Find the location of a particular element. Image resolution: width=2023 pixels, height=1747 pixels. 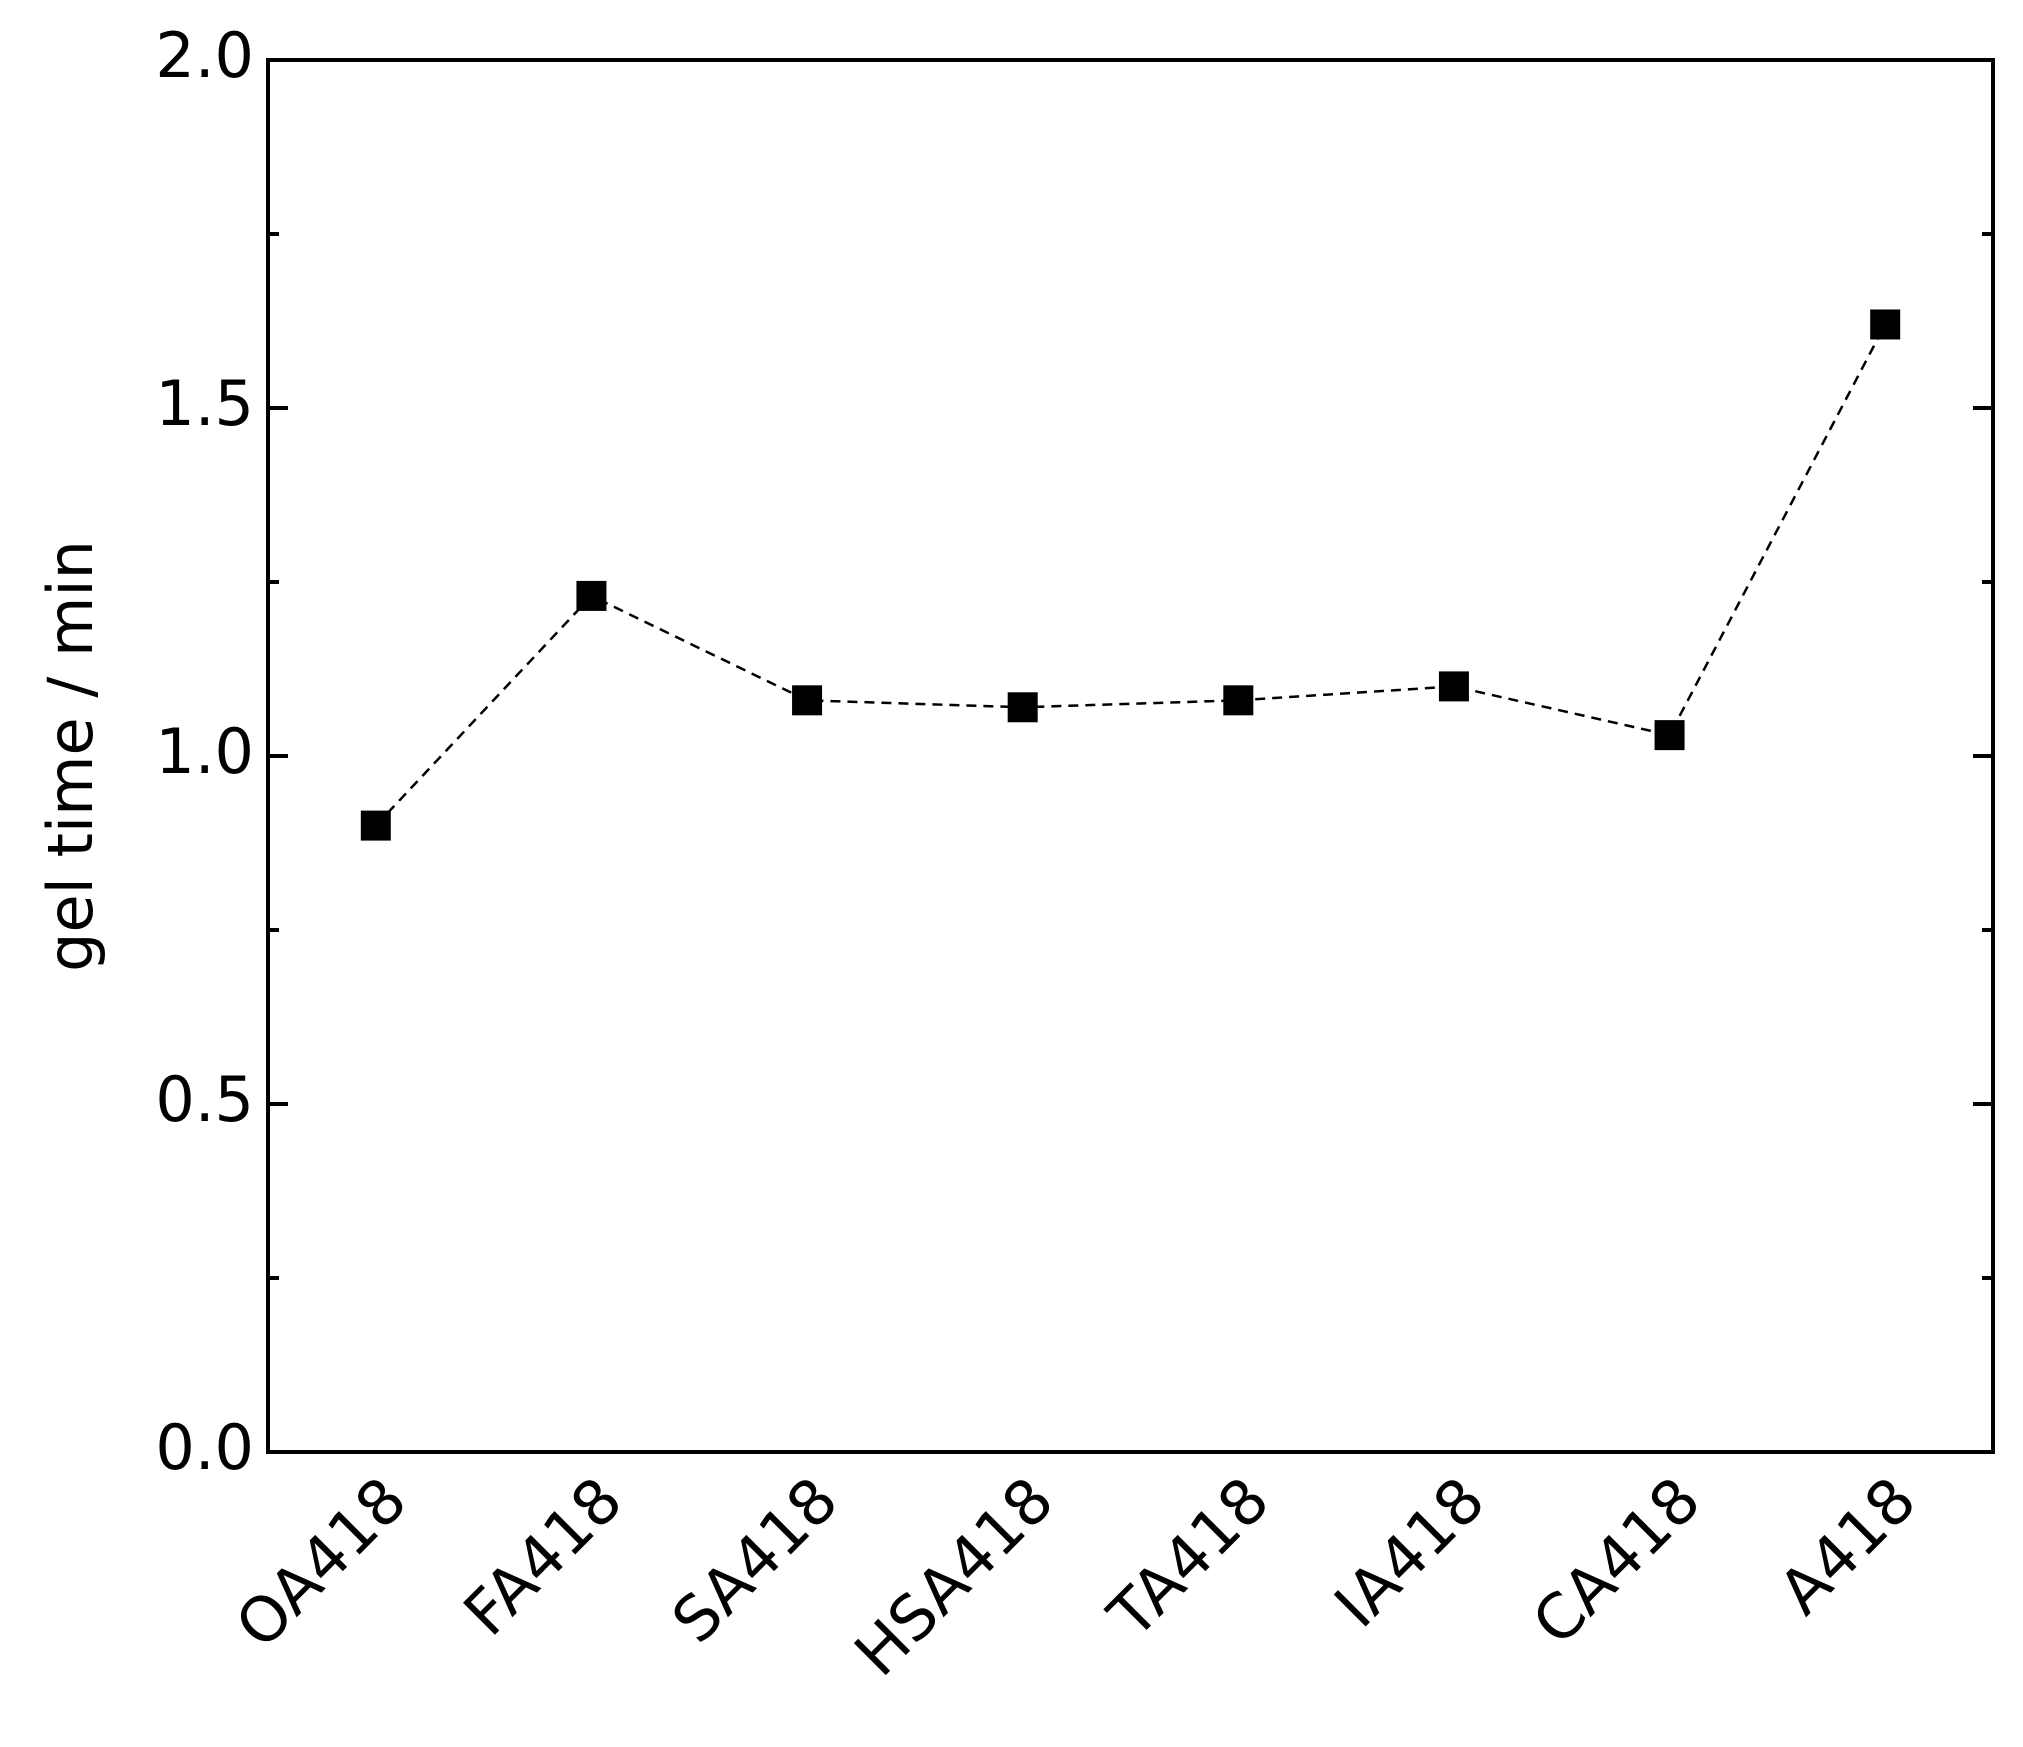

x-tick-label: TA418 is located at coordinates (1188, 1557).